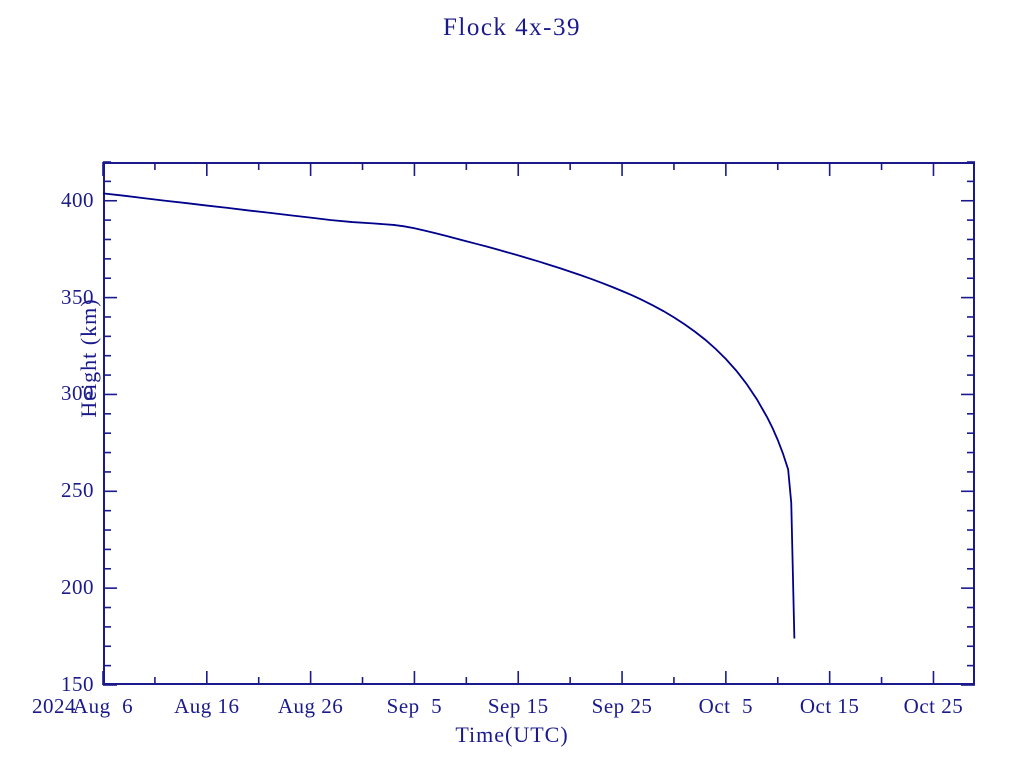  What do you see at coordinates (77, 684) in the screenshot?
I see `y-tick-label: 150` at bounding box center [77, 684].